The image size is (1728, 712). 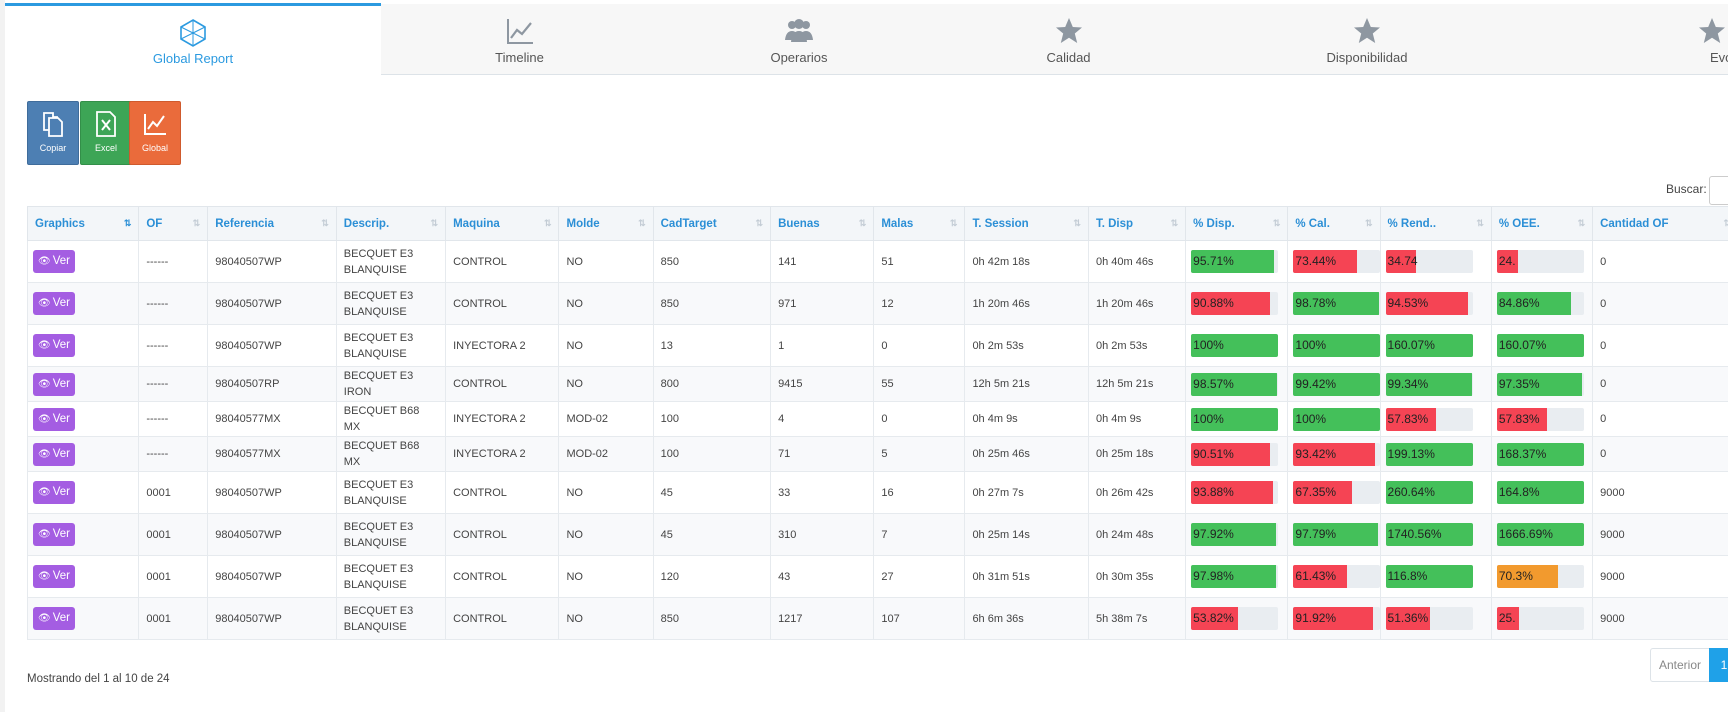 I want to click on tab-calidad: Calidad, so click(x=1068, y=39).